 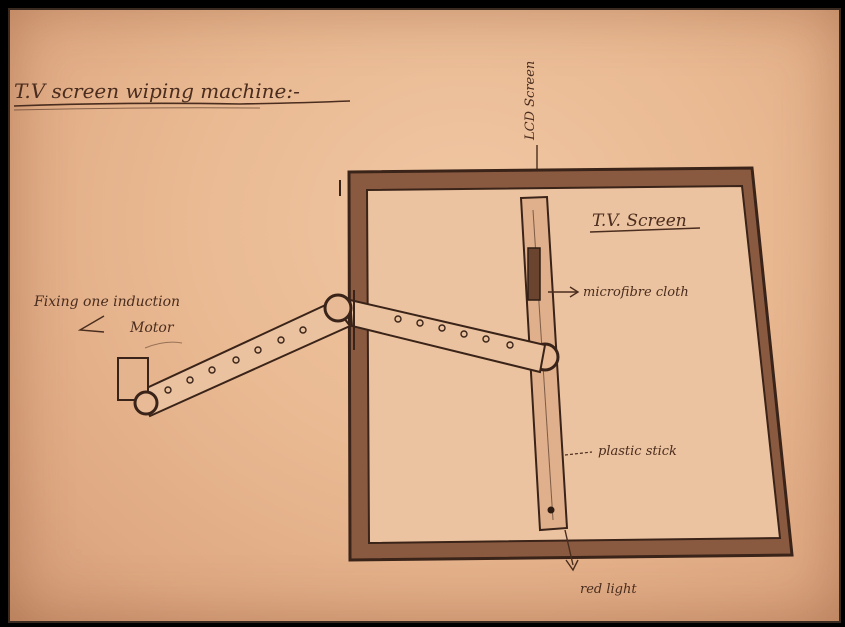 What do you see at coordinates (163, 345) in the screenshot?
I see `motor-faint-stroke` at bounding box center [163, 345].